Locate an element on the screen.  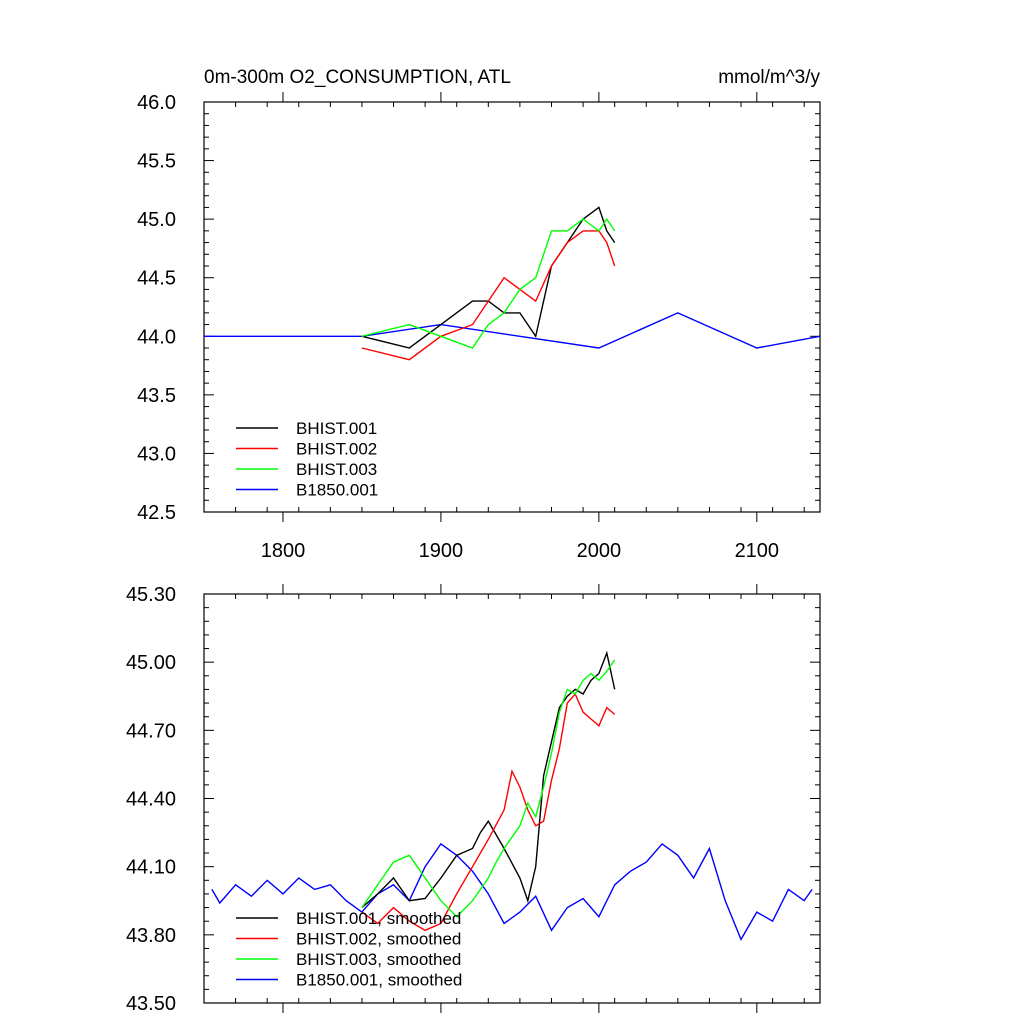
top-x-tick-label: 1900 is located at coordinates (441, 551).